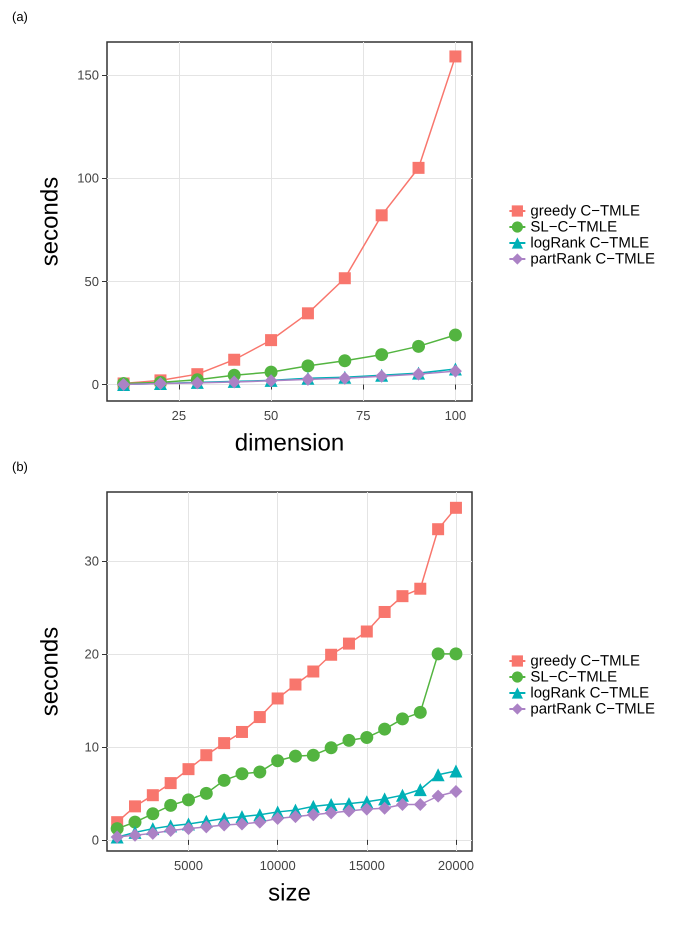 This screenshot has width=680, height=937. I want to click on y-tick-label: 30, so click(91, 560).